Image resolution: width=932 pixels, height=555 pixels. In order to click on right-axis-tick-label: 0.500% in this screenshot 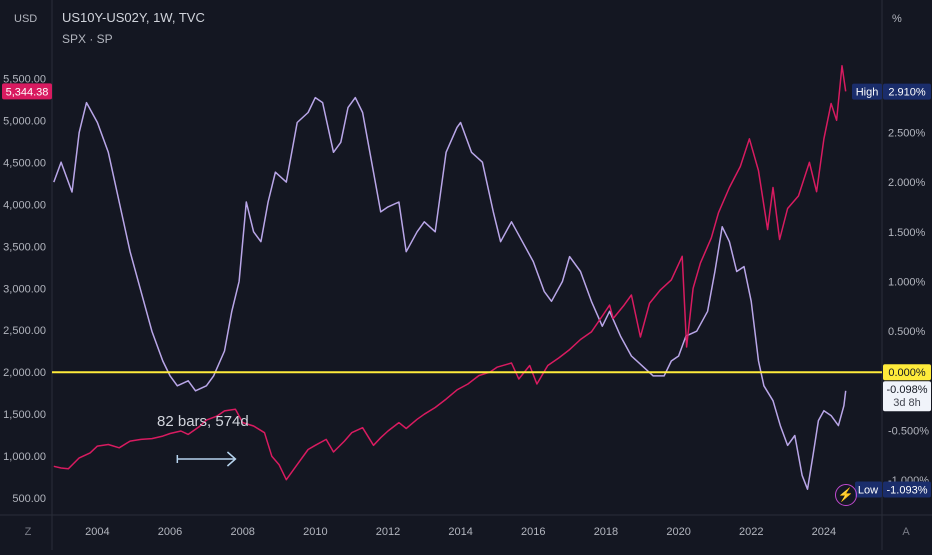, I will do `click(907, 332)`.